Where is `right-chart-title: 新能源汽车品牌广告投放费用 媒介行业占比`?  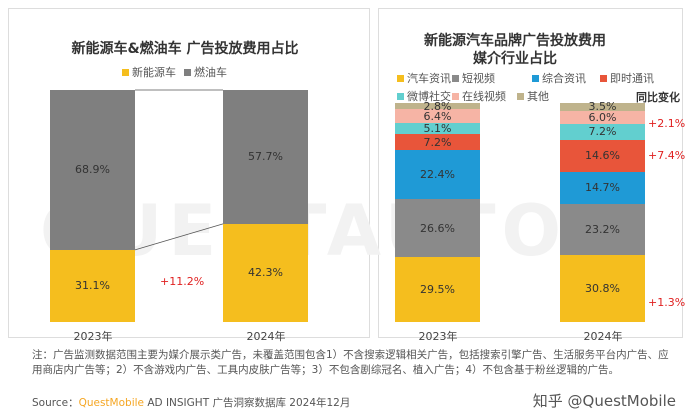
right-chart-title: 新能源汽车品牌广告投放费用 媒介行业占比 is located at coordinates (515, 50).